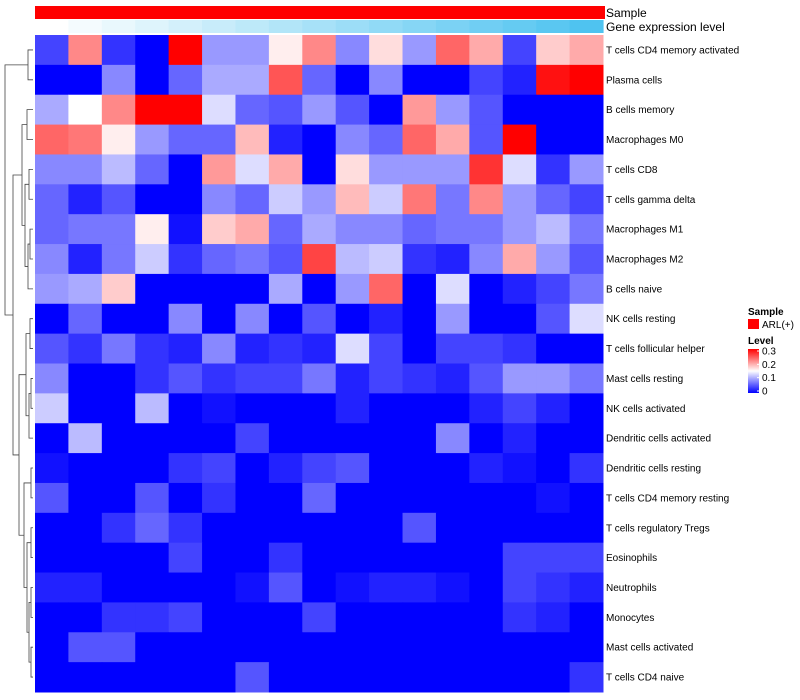  I want to click on row-label: T cells CD4 memory resting, so click(667, 498).